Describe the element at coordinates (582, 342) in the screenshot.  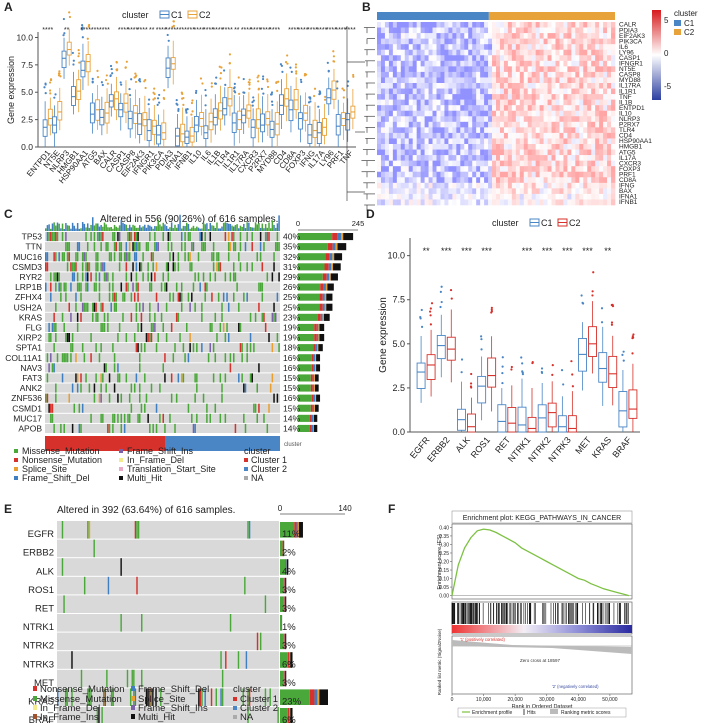
I see `d-box-c1-met` at that location.